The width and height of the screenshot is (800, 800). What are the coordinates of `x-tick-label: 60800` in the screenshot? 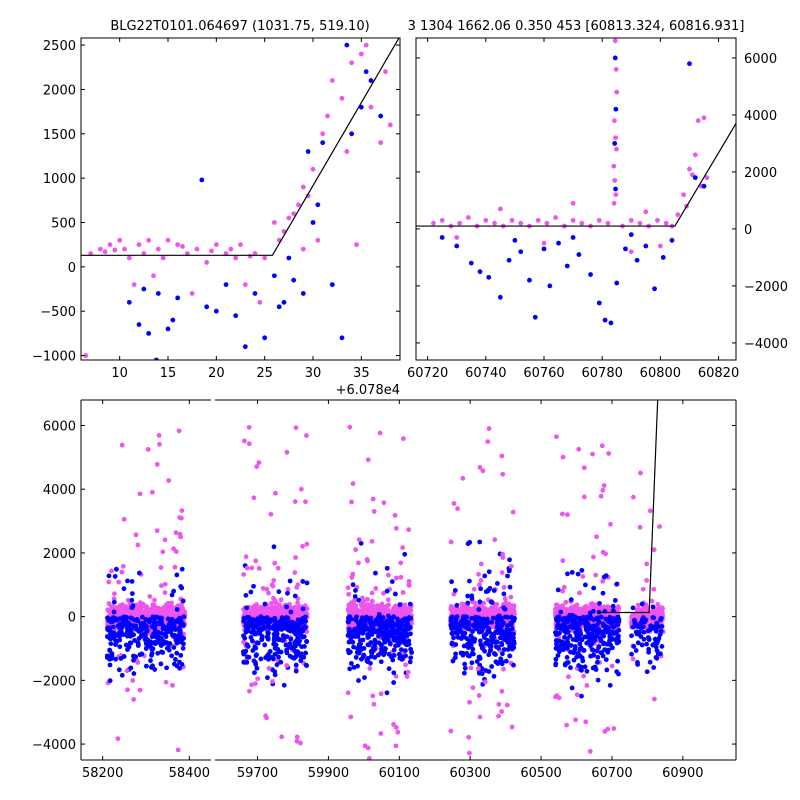 It's located at (660, 373).